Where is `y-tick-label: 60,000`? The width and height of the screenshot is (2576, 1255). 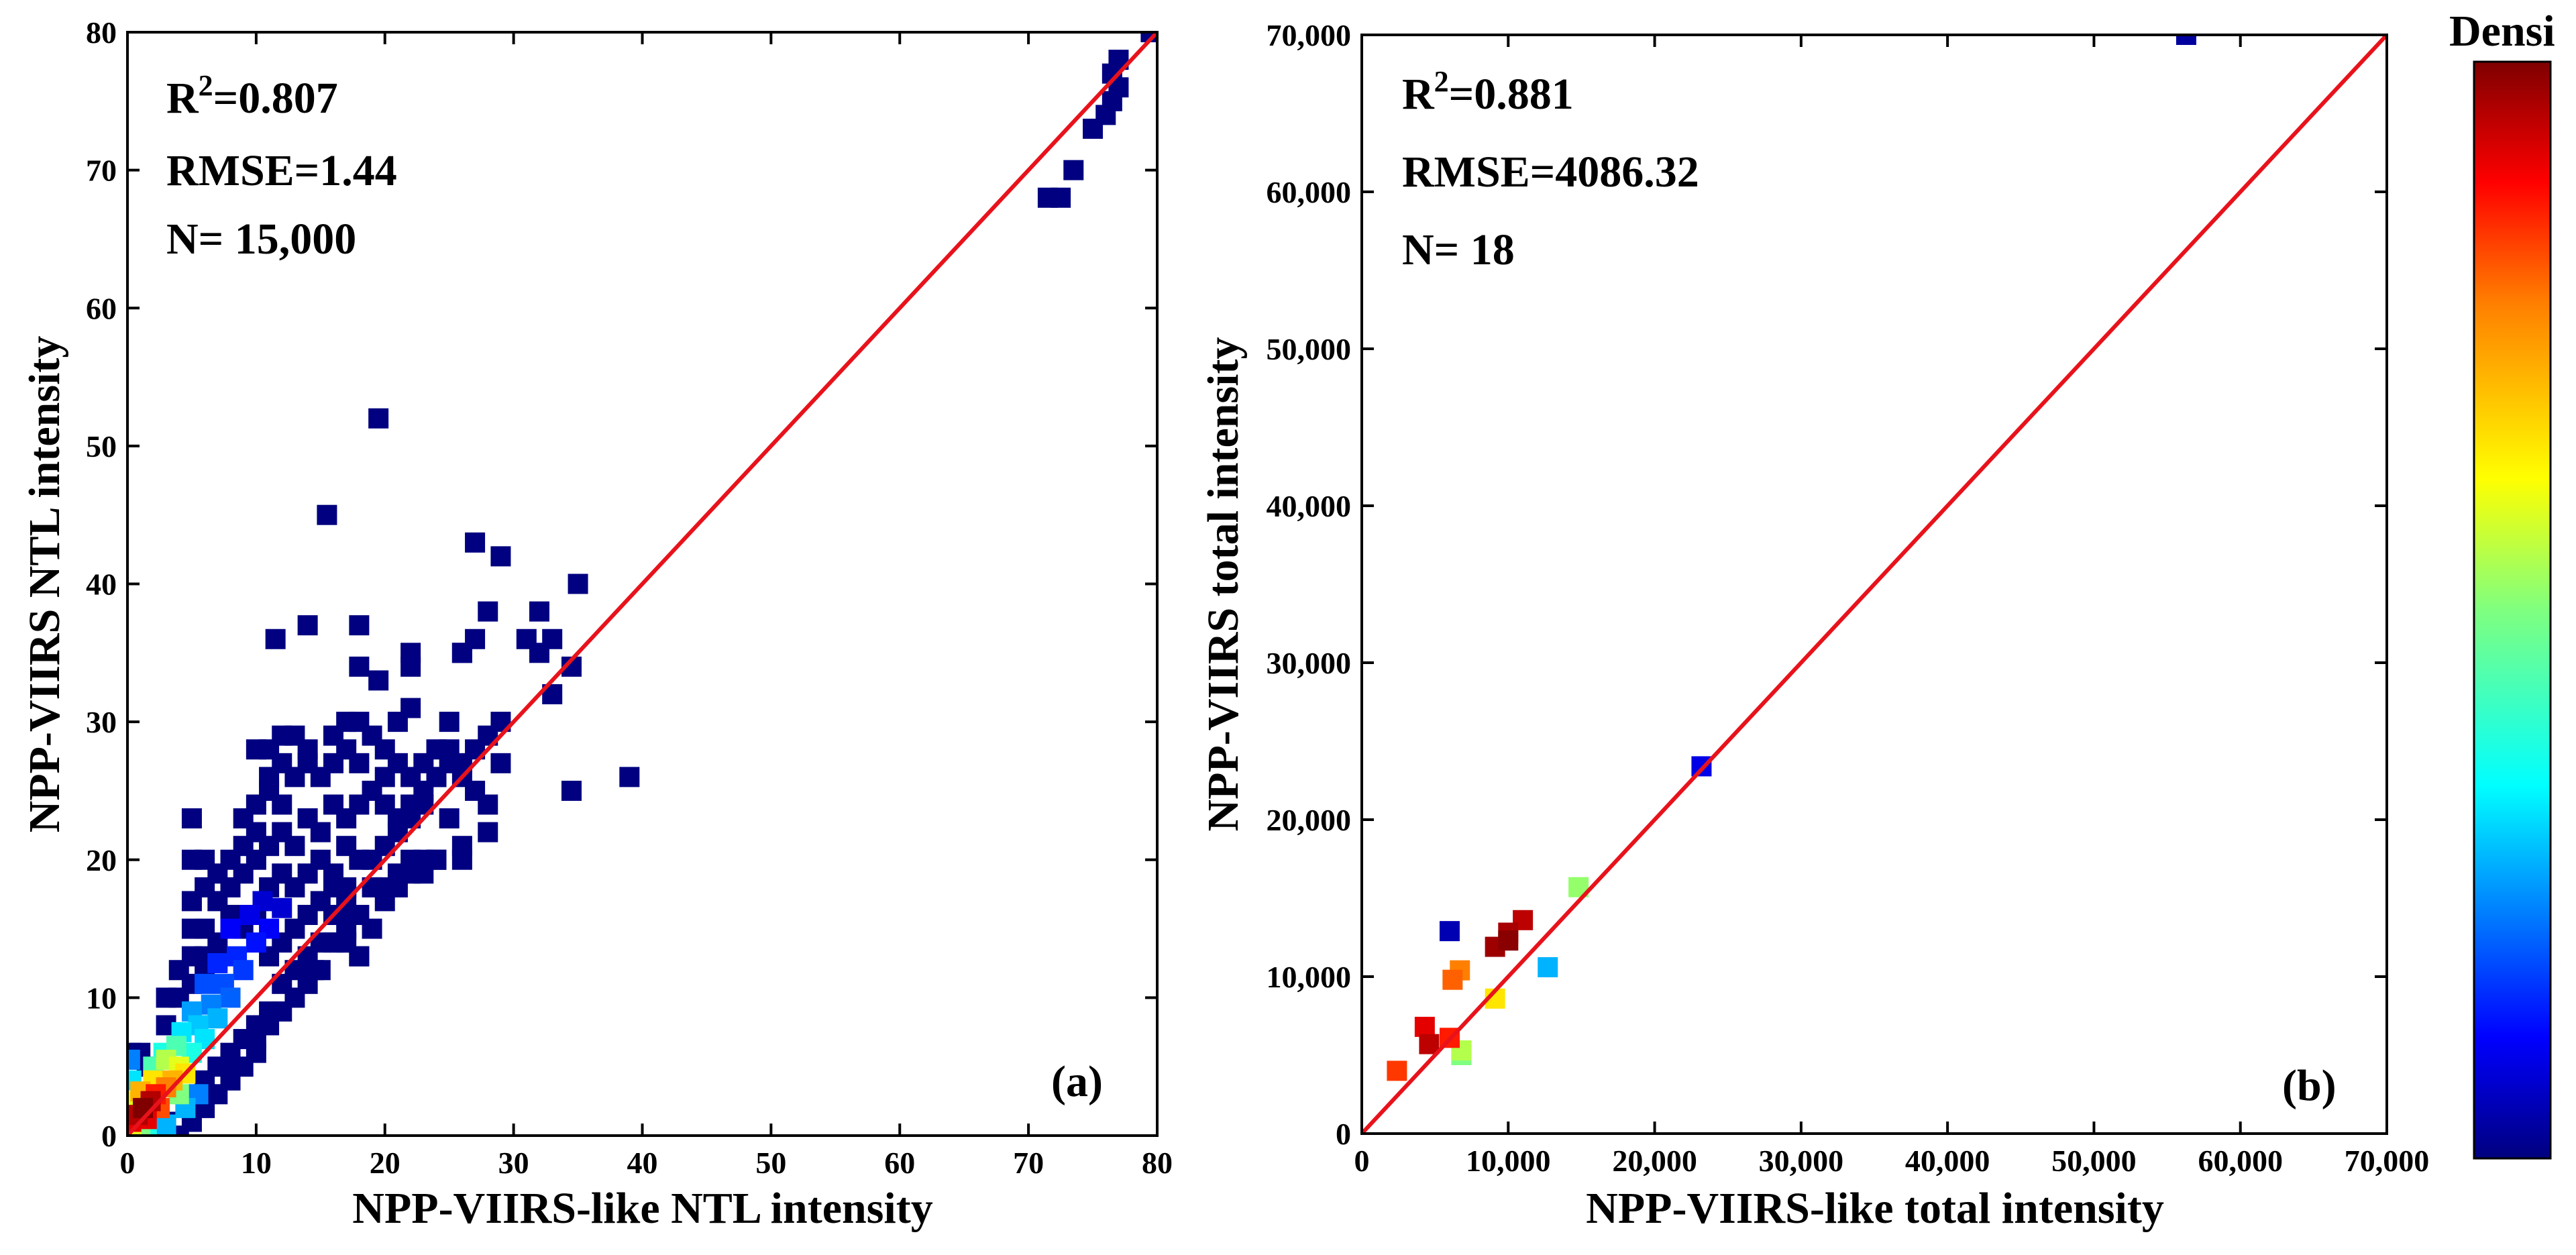 y-tick-label: 60,000 is located at coordinates (1309, 192).